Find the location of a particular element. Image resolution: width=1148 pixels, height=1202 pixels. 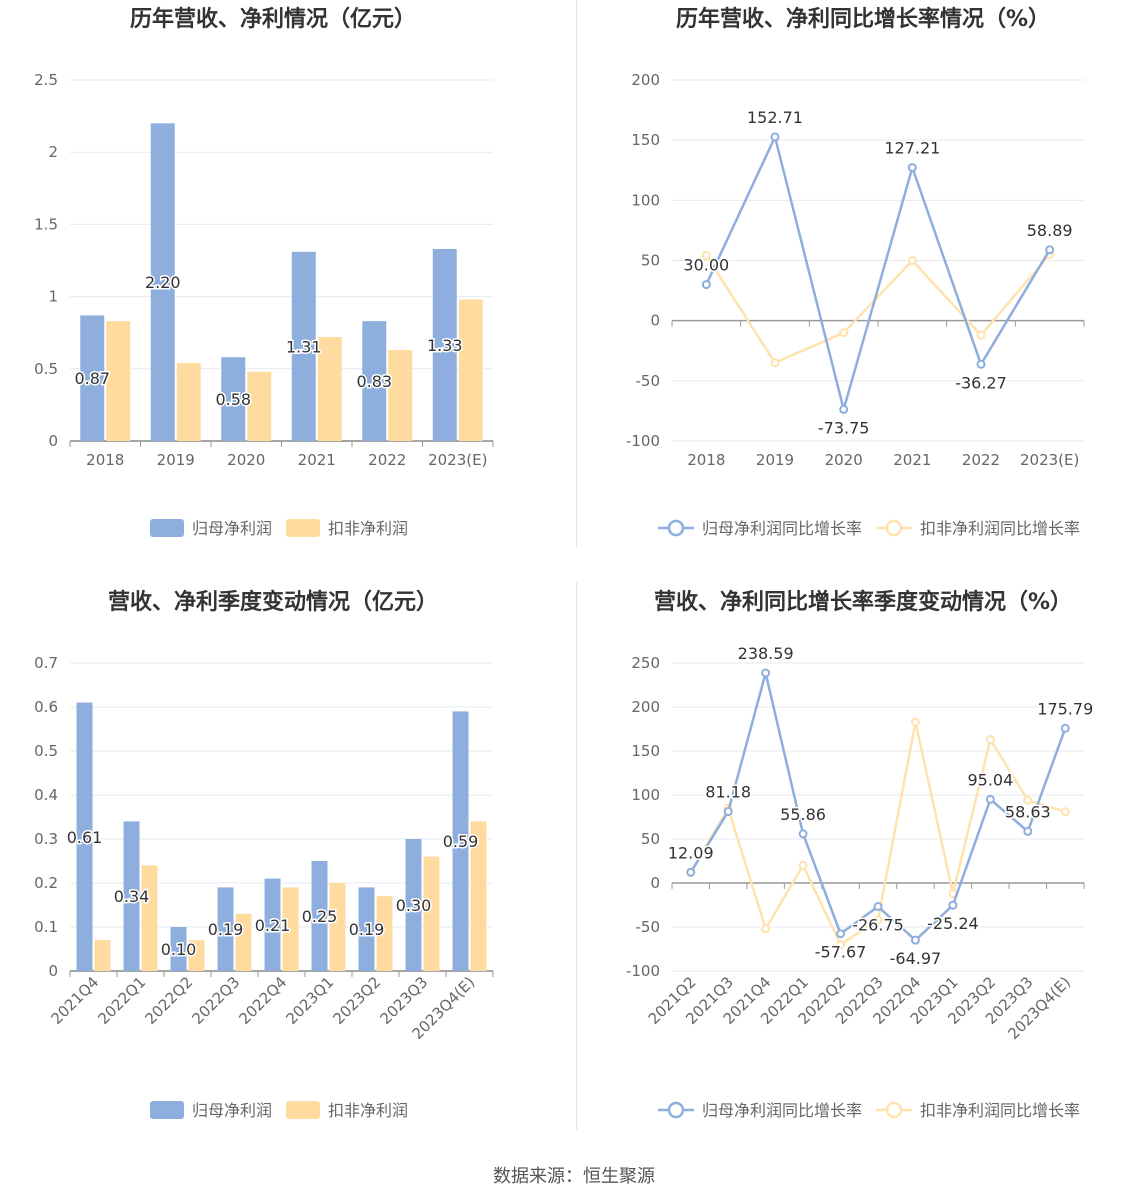

y-tick-label: 50 is located at coordinates (650, 839).